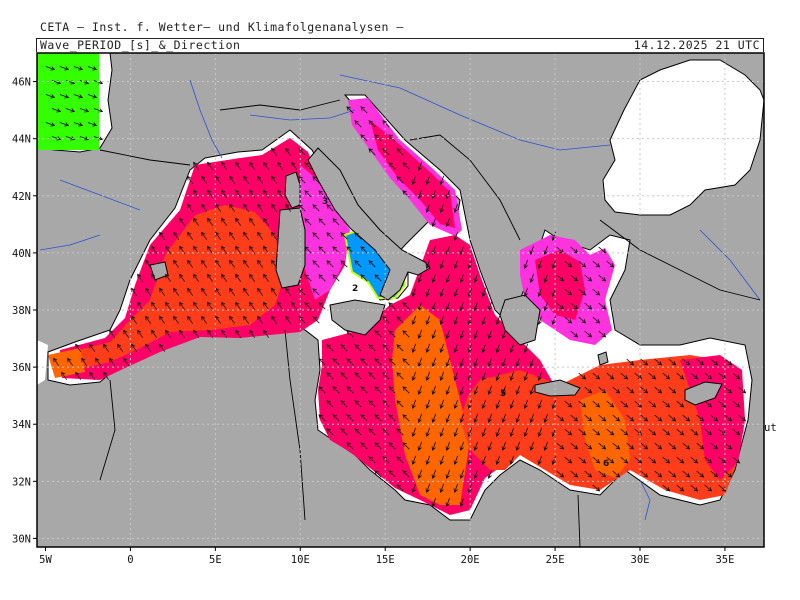  Describe the element at coordinates (21, 311) in the screenshot. I see `lat-tick-label: 38N` at that location.